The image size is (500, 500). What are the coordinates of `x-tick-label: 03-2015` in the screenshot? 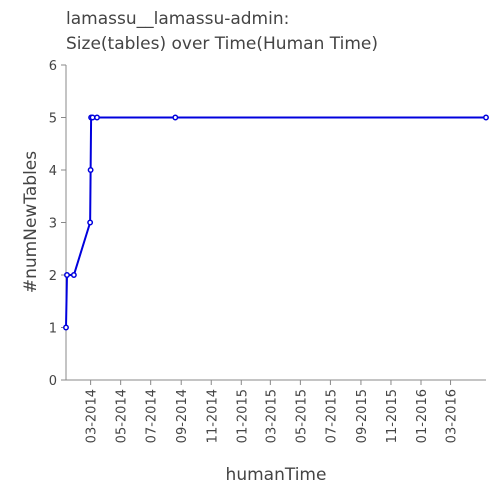 It's located at (271, 416).